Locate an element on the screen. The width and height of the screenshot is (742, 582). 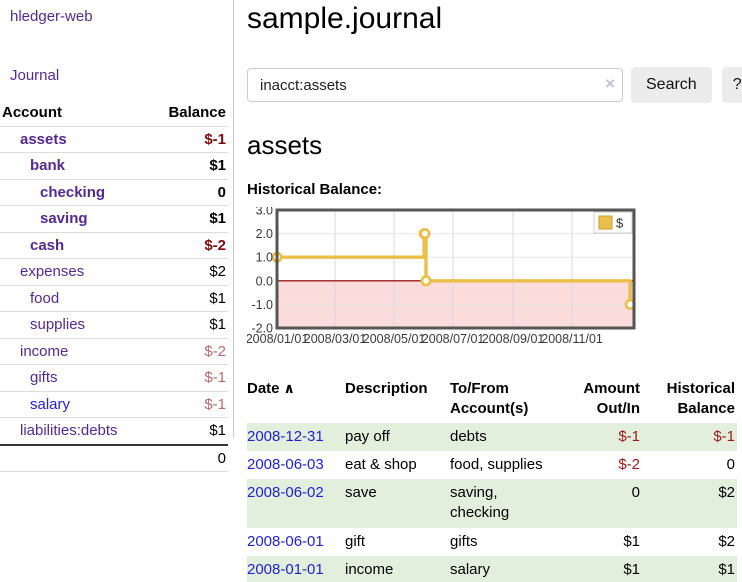
account-cell: checking is located at coordinates (75, 192).